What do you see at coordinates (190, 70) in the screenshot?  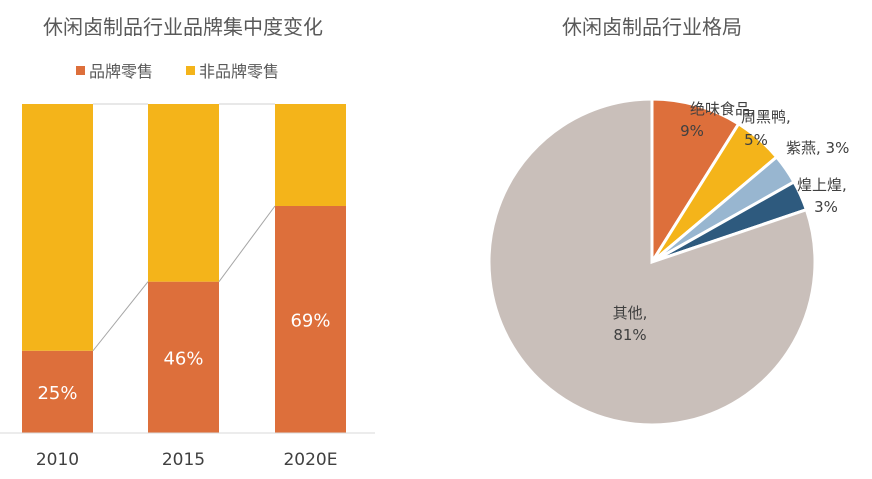 I see `legend-swatch-nonbrand` at bounding box center [190, 70].